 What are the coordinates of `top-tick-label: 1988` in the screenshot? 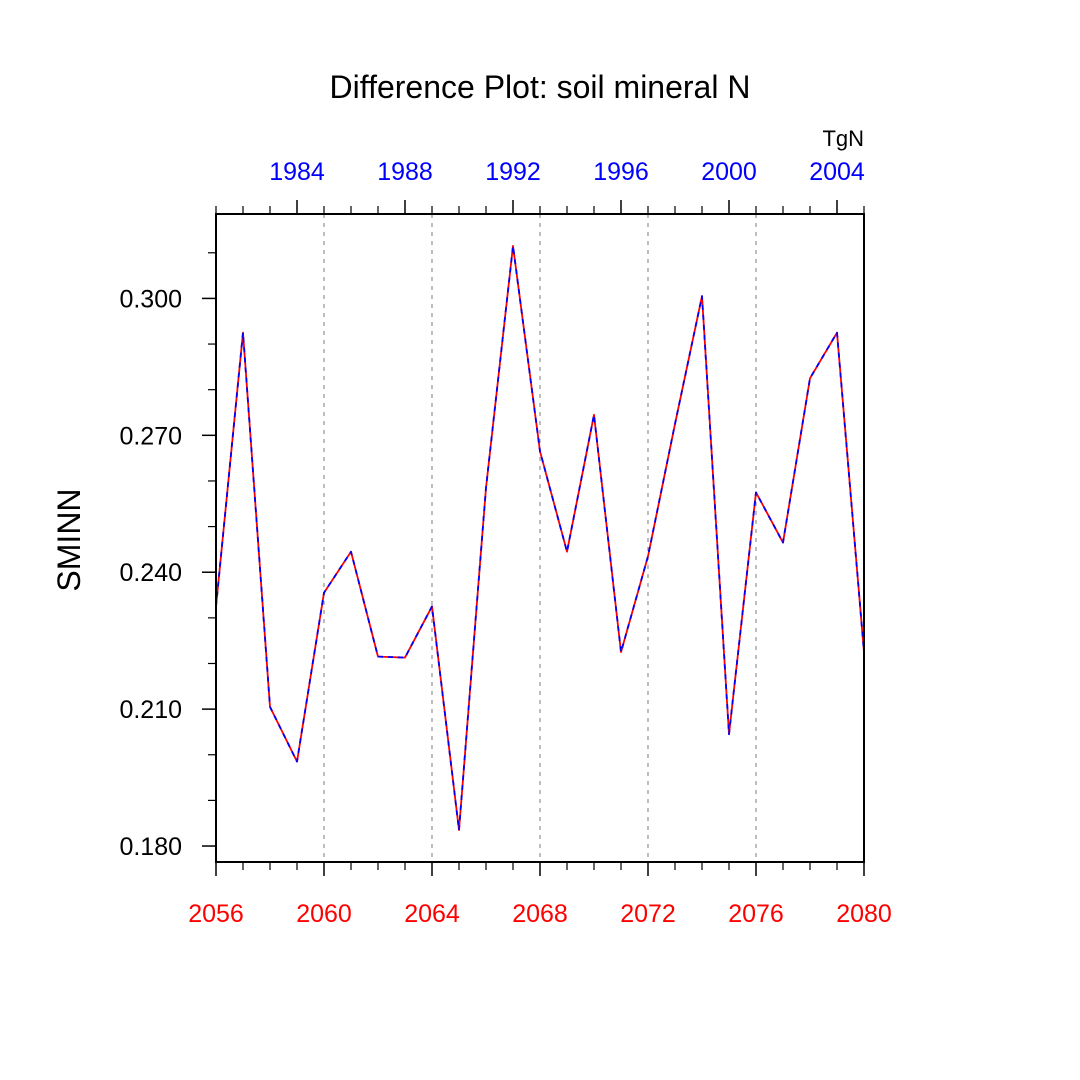 It's located at (405, 172).